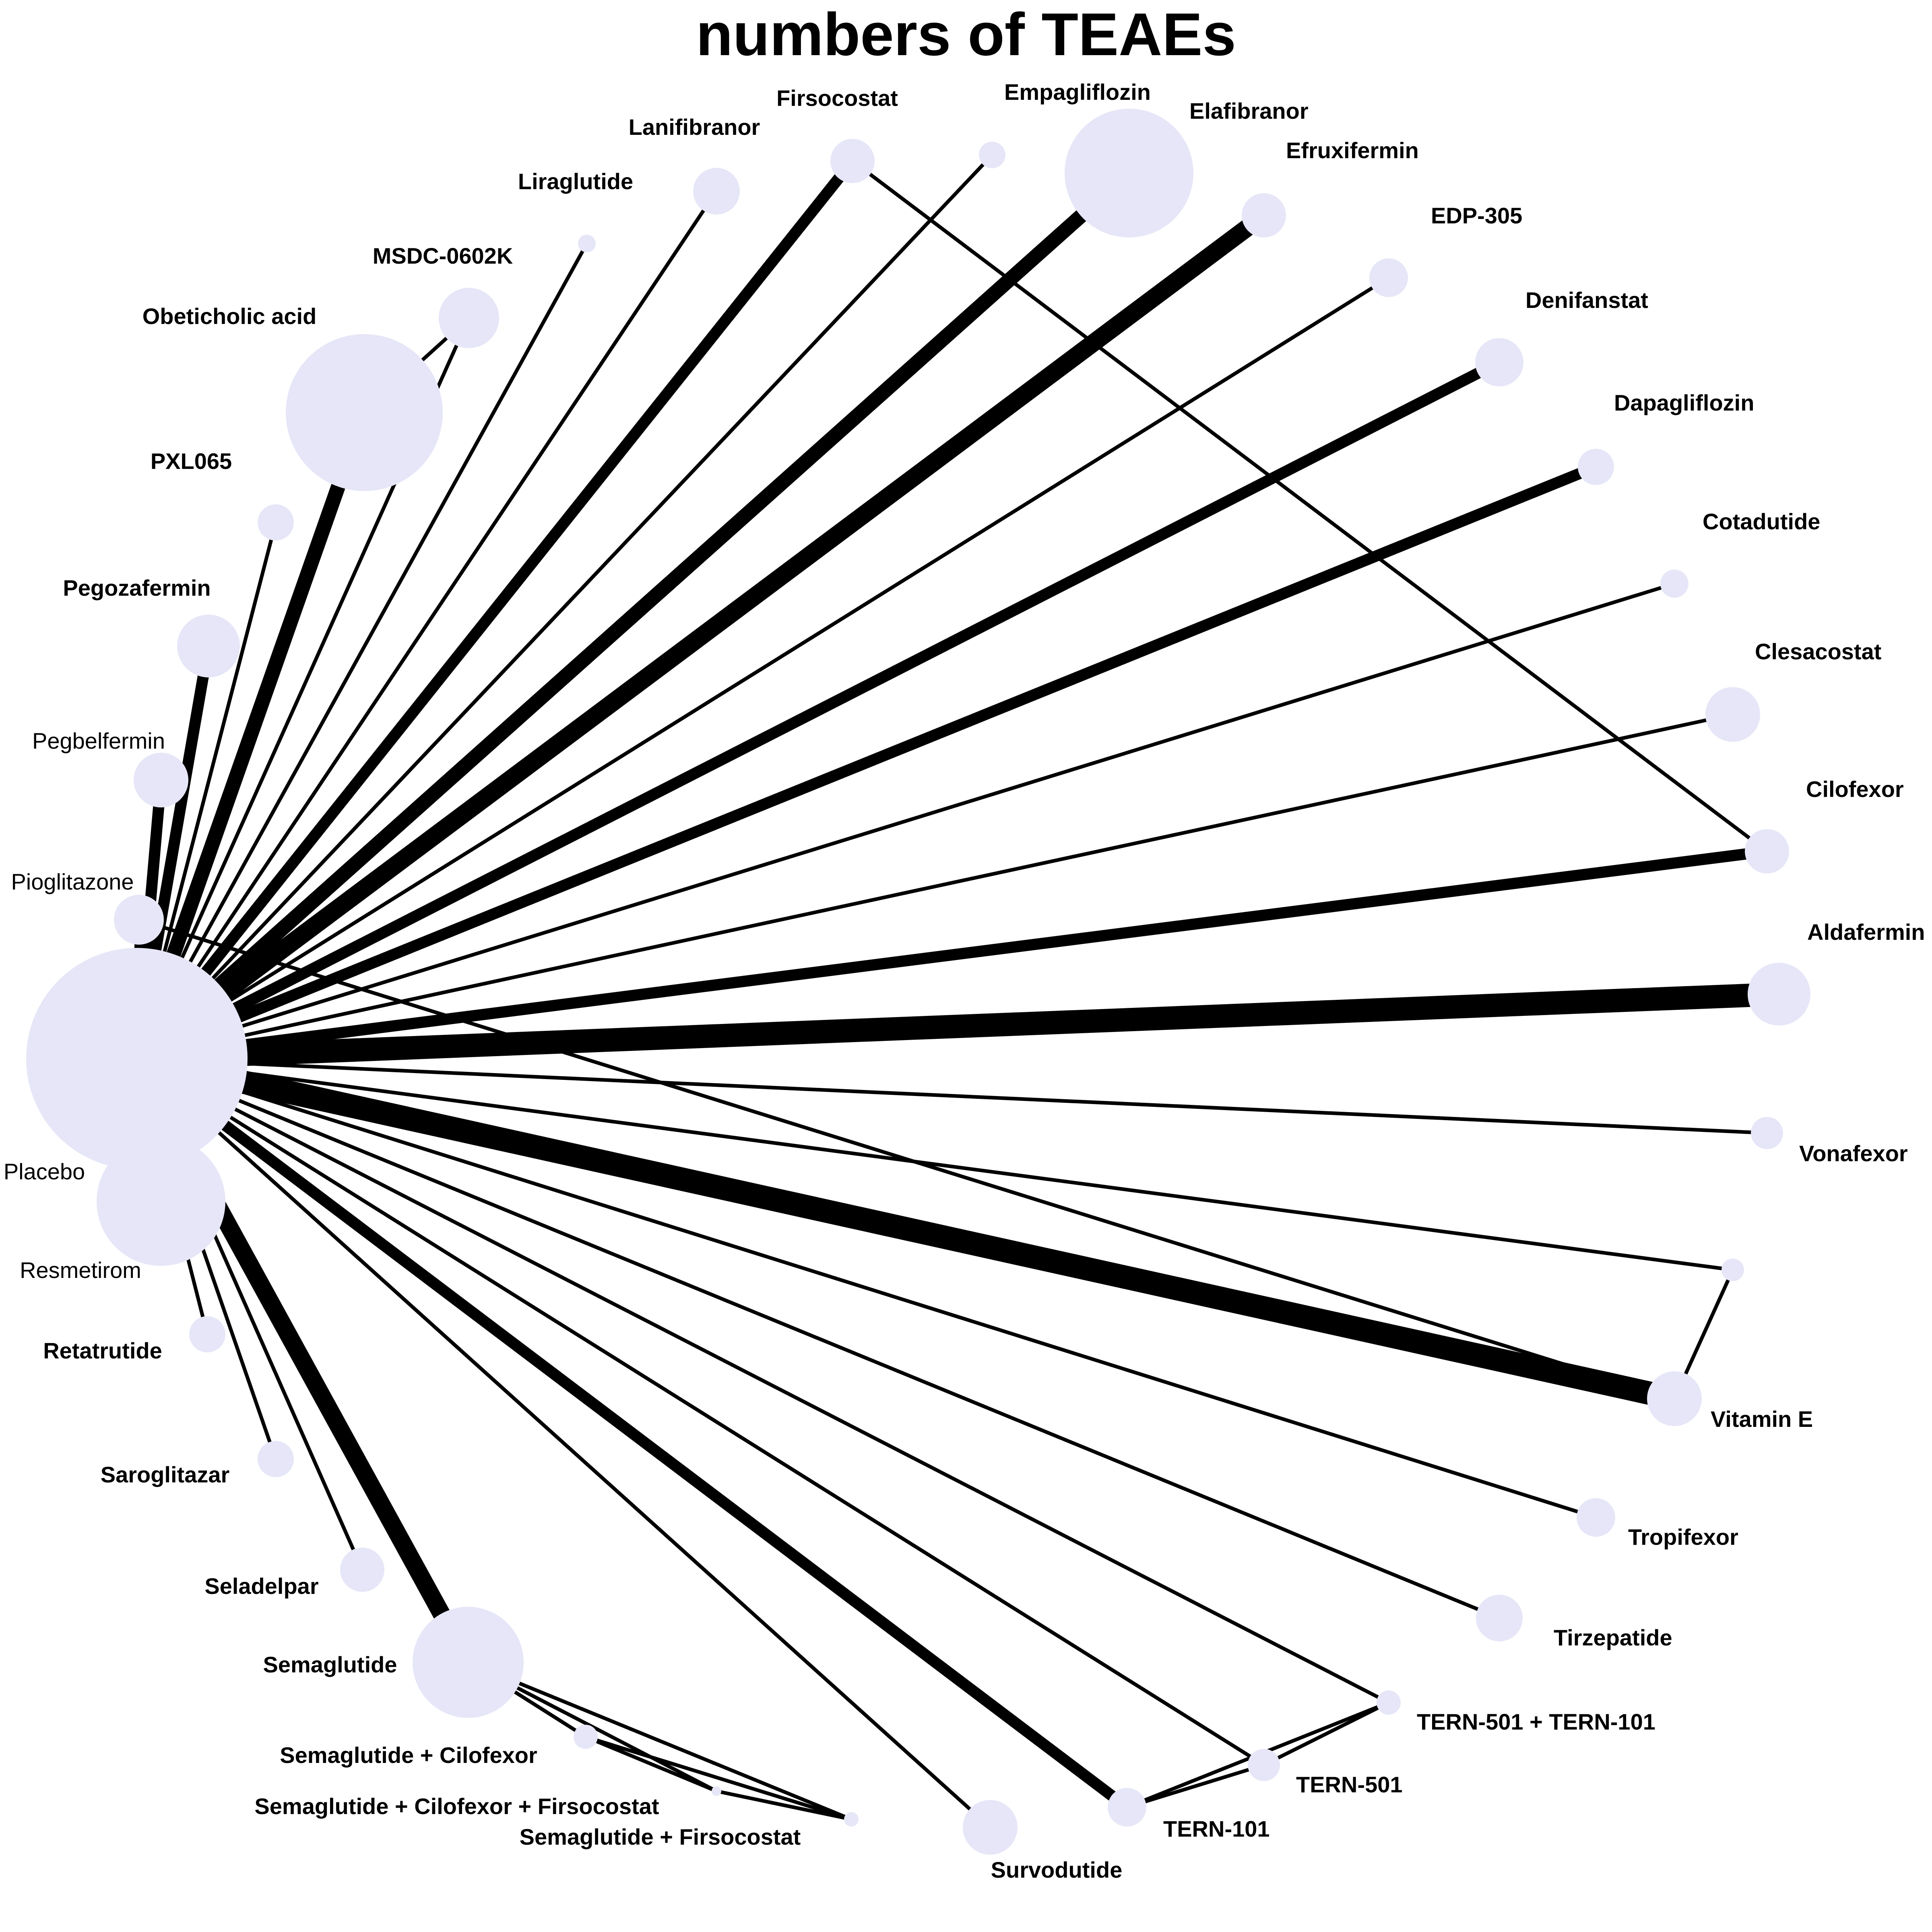  I want to click on node-tern101, so click(1127, 1807).